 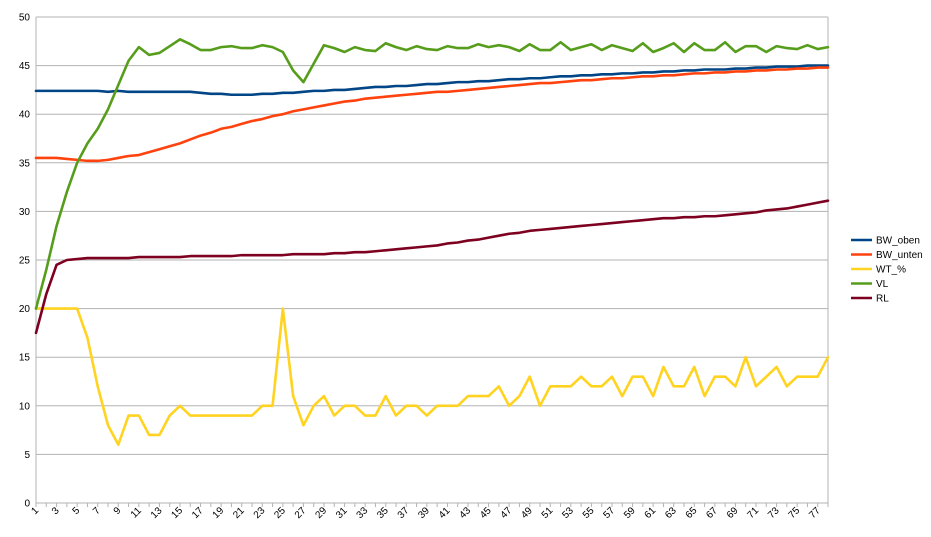 I want to click on x-tick-label: 9, so click(x=118, y=511).